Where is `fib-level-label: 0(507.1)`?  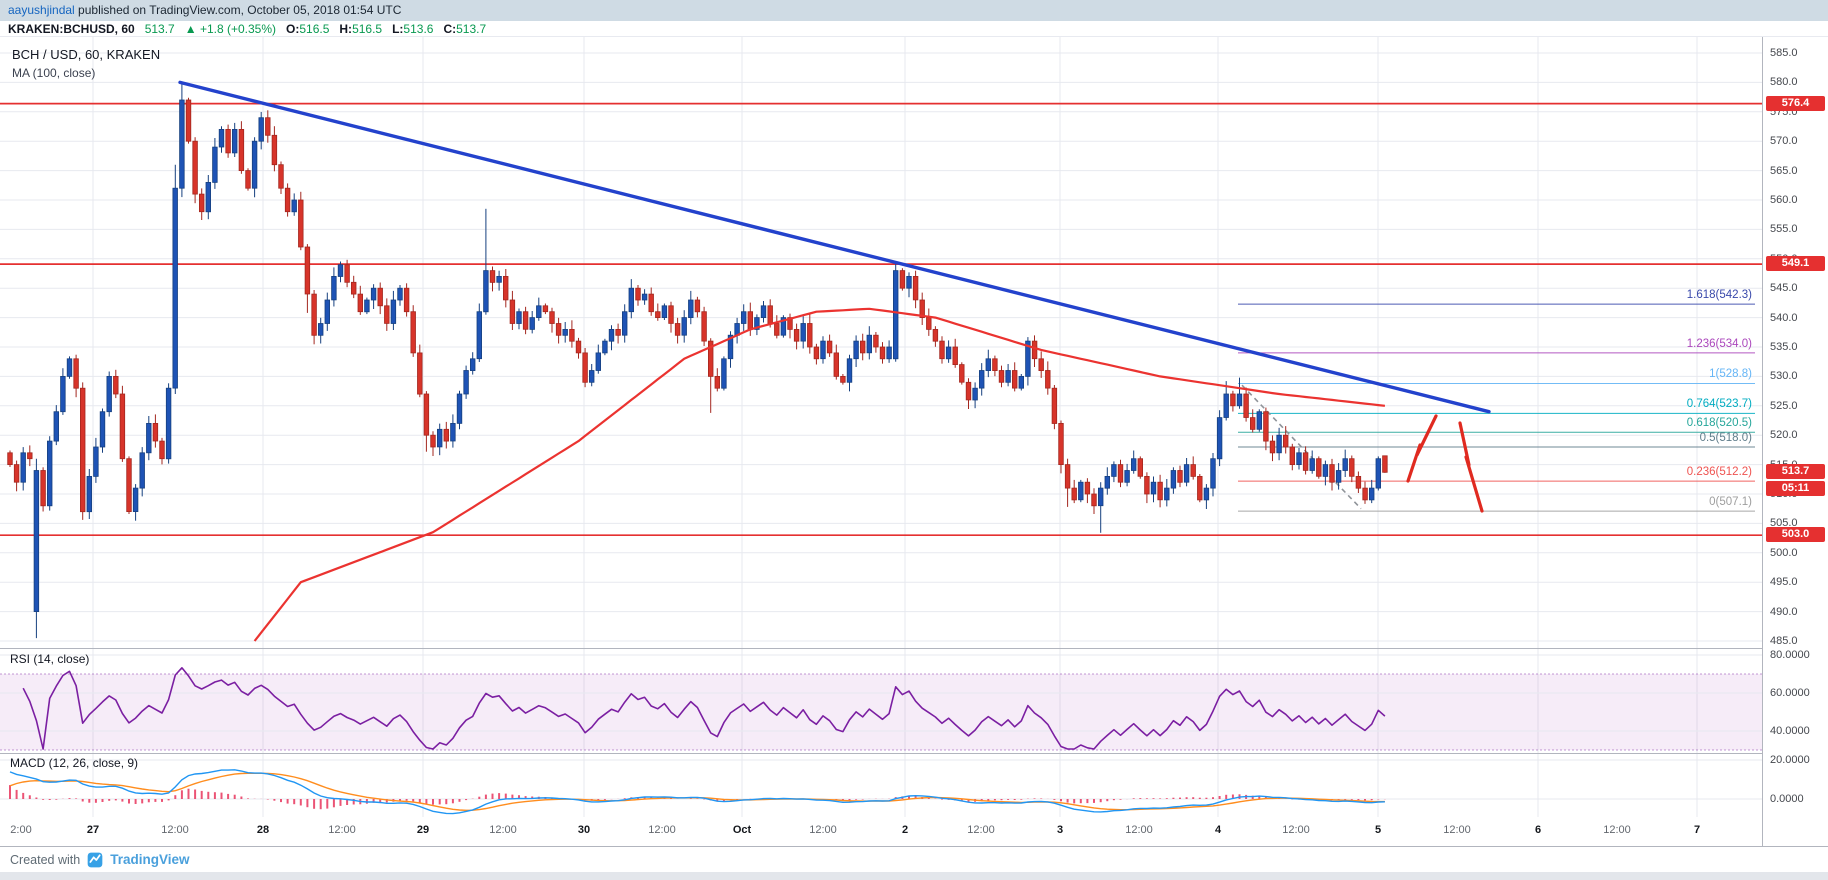
fib-level-label: 0(507.1) is located at coordinates (1730, 502).